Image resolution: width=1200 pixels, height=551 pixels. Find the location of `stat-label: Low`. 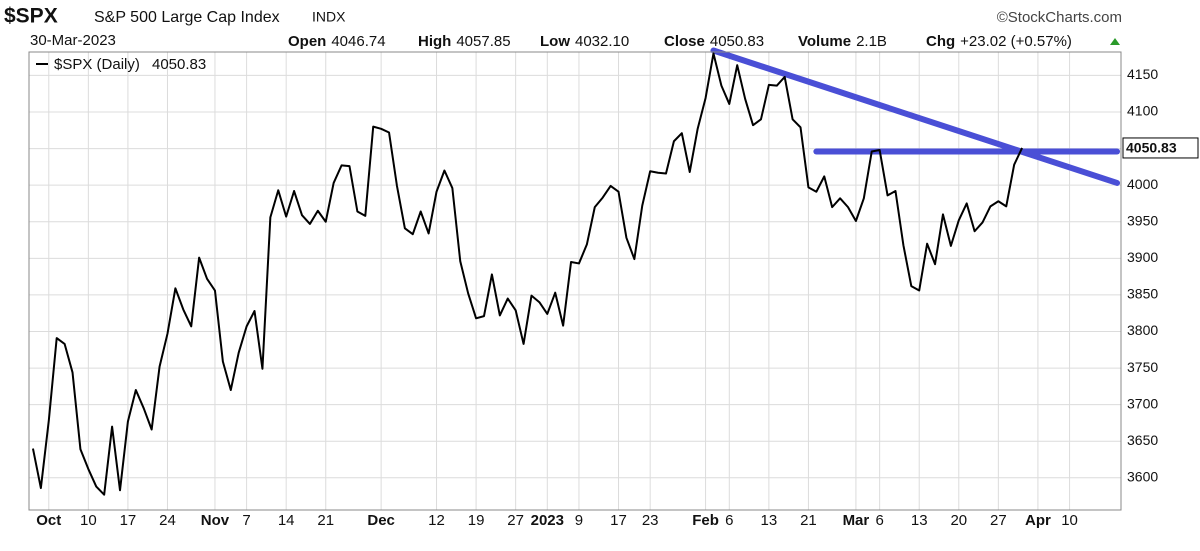

stat-label: Low is located at coordinates (555, 41).